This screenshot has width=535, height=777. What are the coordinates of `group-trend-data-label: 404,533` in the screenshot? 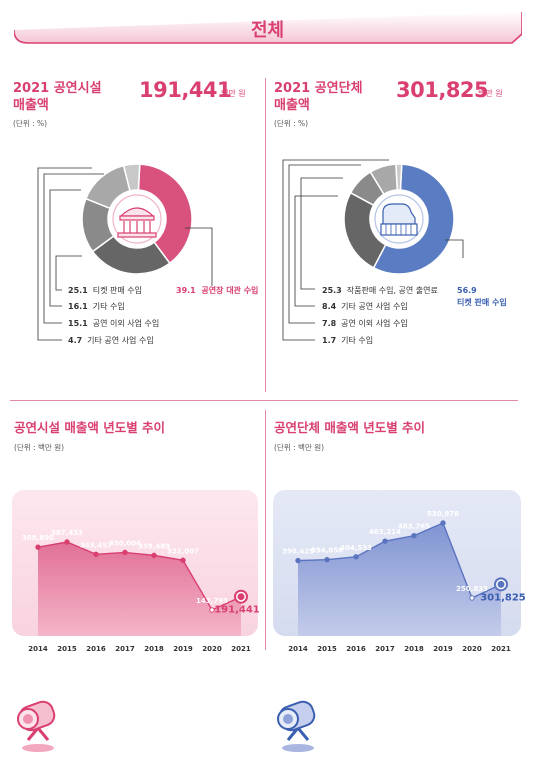 It's located at (356, 548).